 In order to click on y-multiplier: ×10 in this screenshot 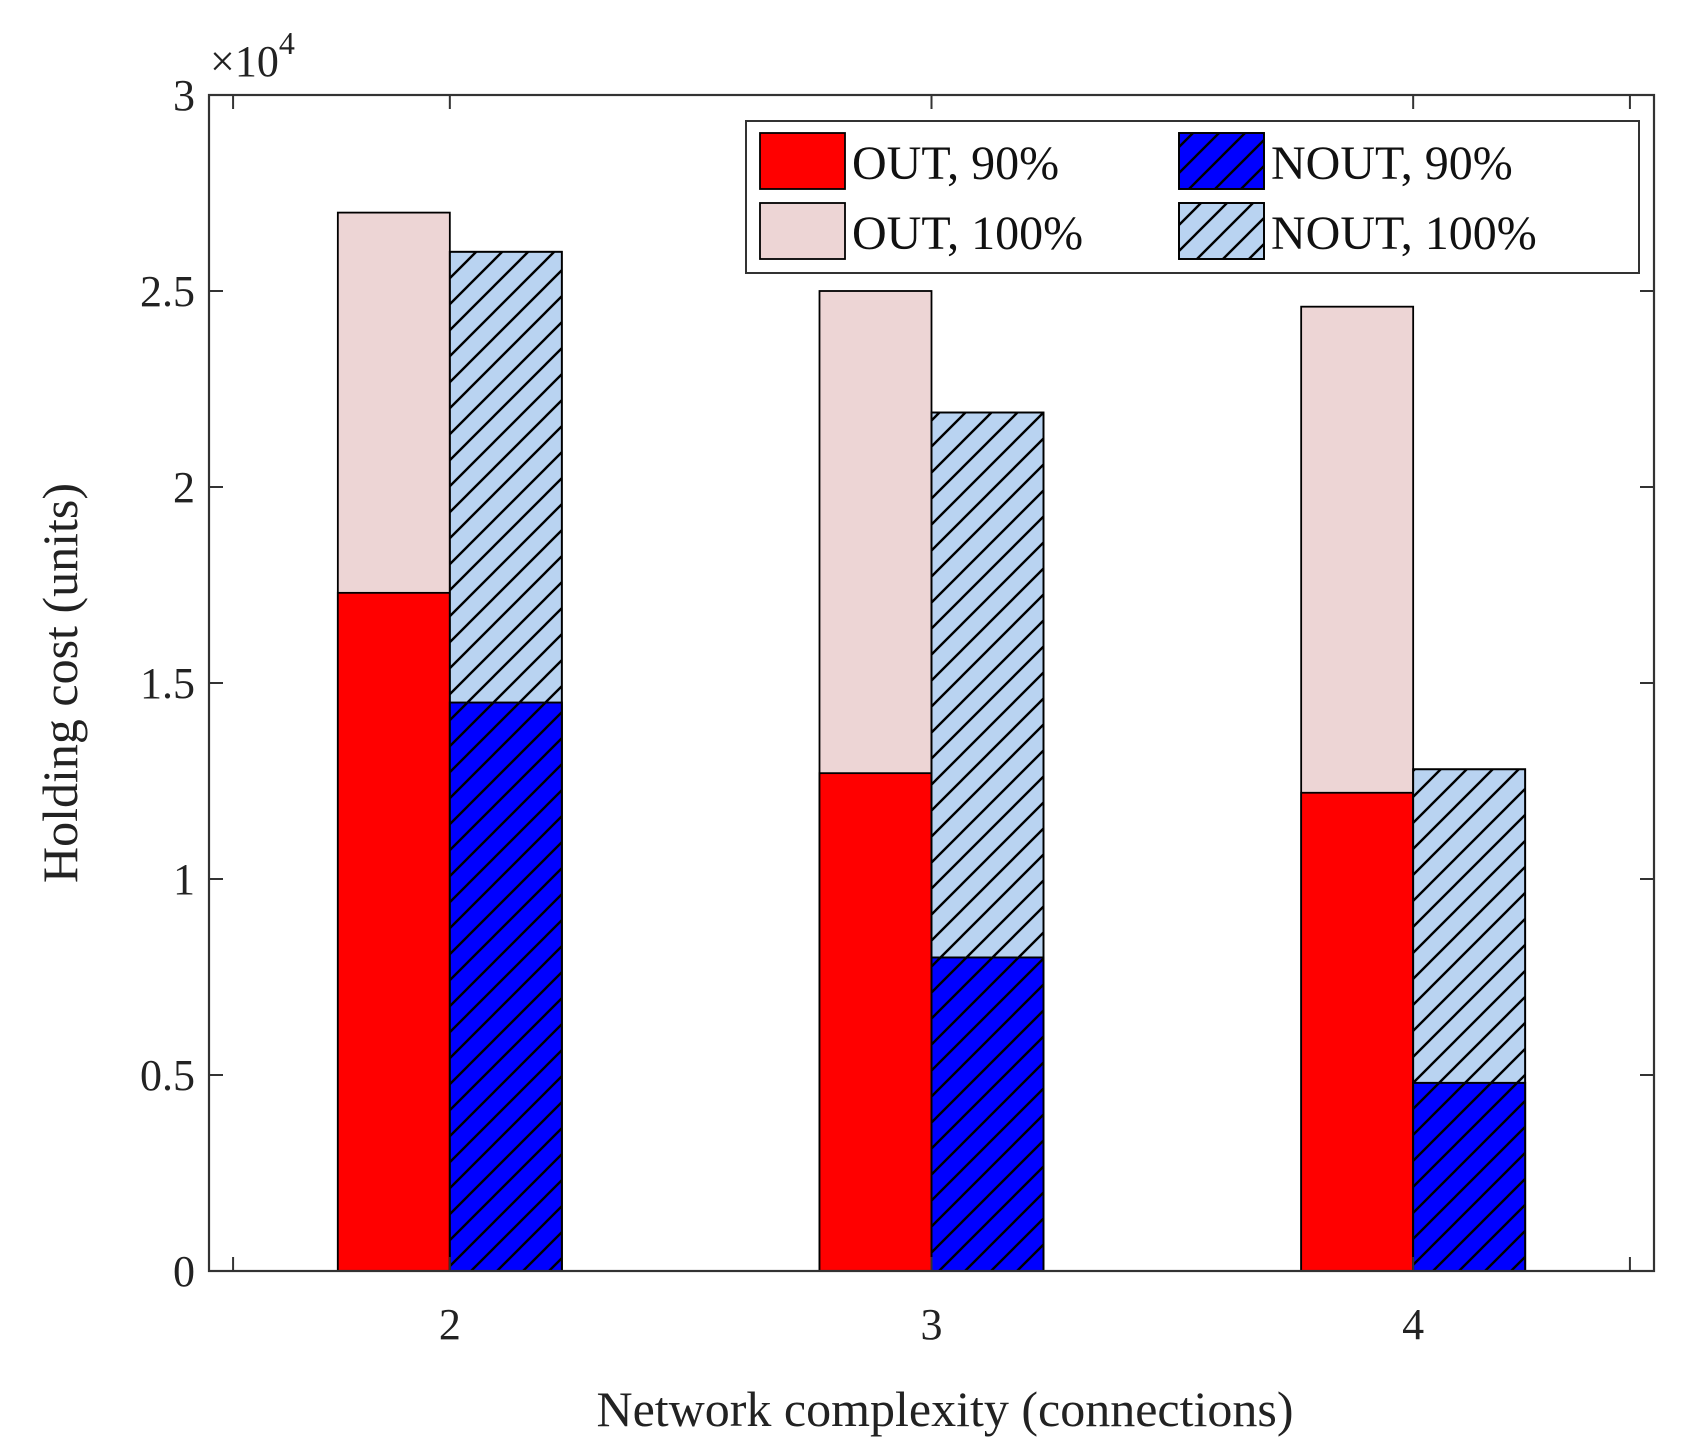, I will do `click(244, 61)`.